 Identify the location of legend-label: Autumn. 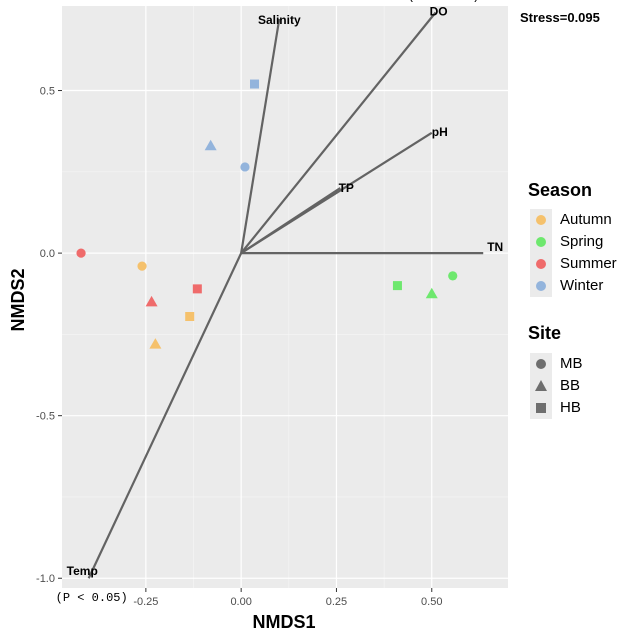
(586, 219).